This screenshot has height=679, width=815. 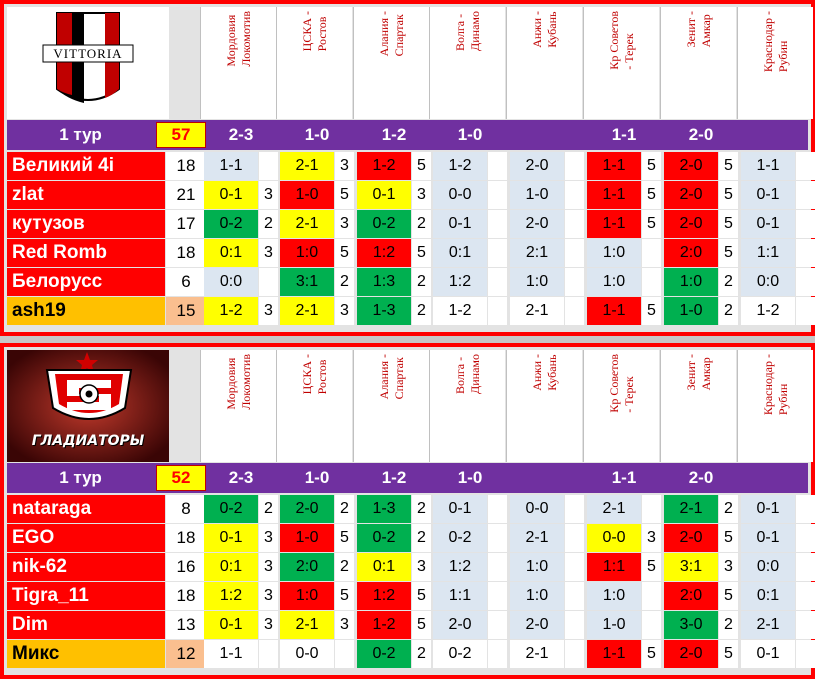 I want to click on match-result: 2-3, so click(x=241, y=477).